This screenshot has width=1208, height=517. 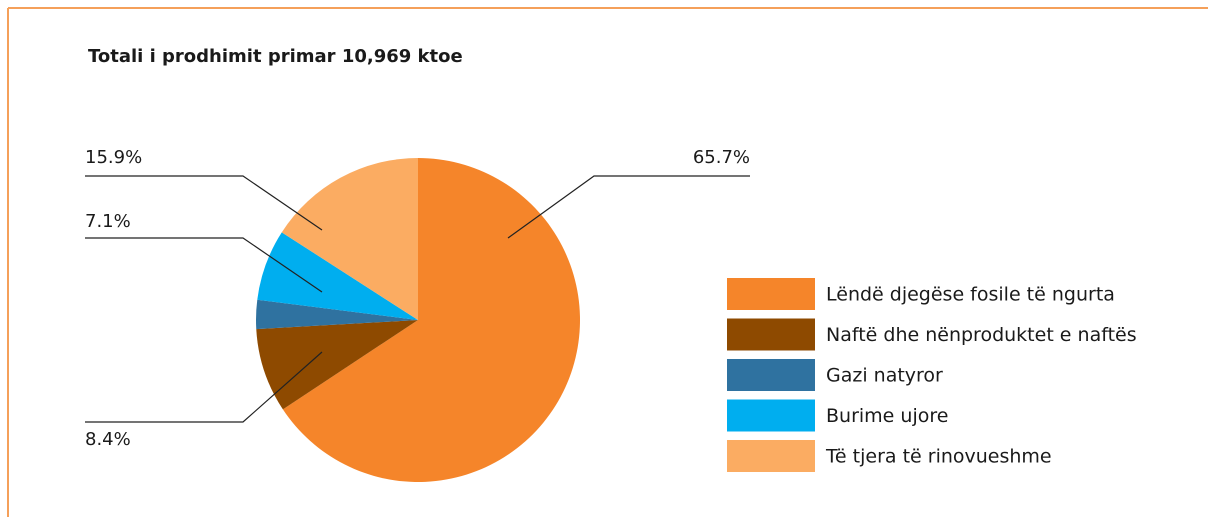 I want to click on data-label: 8.4%, so click(x=108, y=439).